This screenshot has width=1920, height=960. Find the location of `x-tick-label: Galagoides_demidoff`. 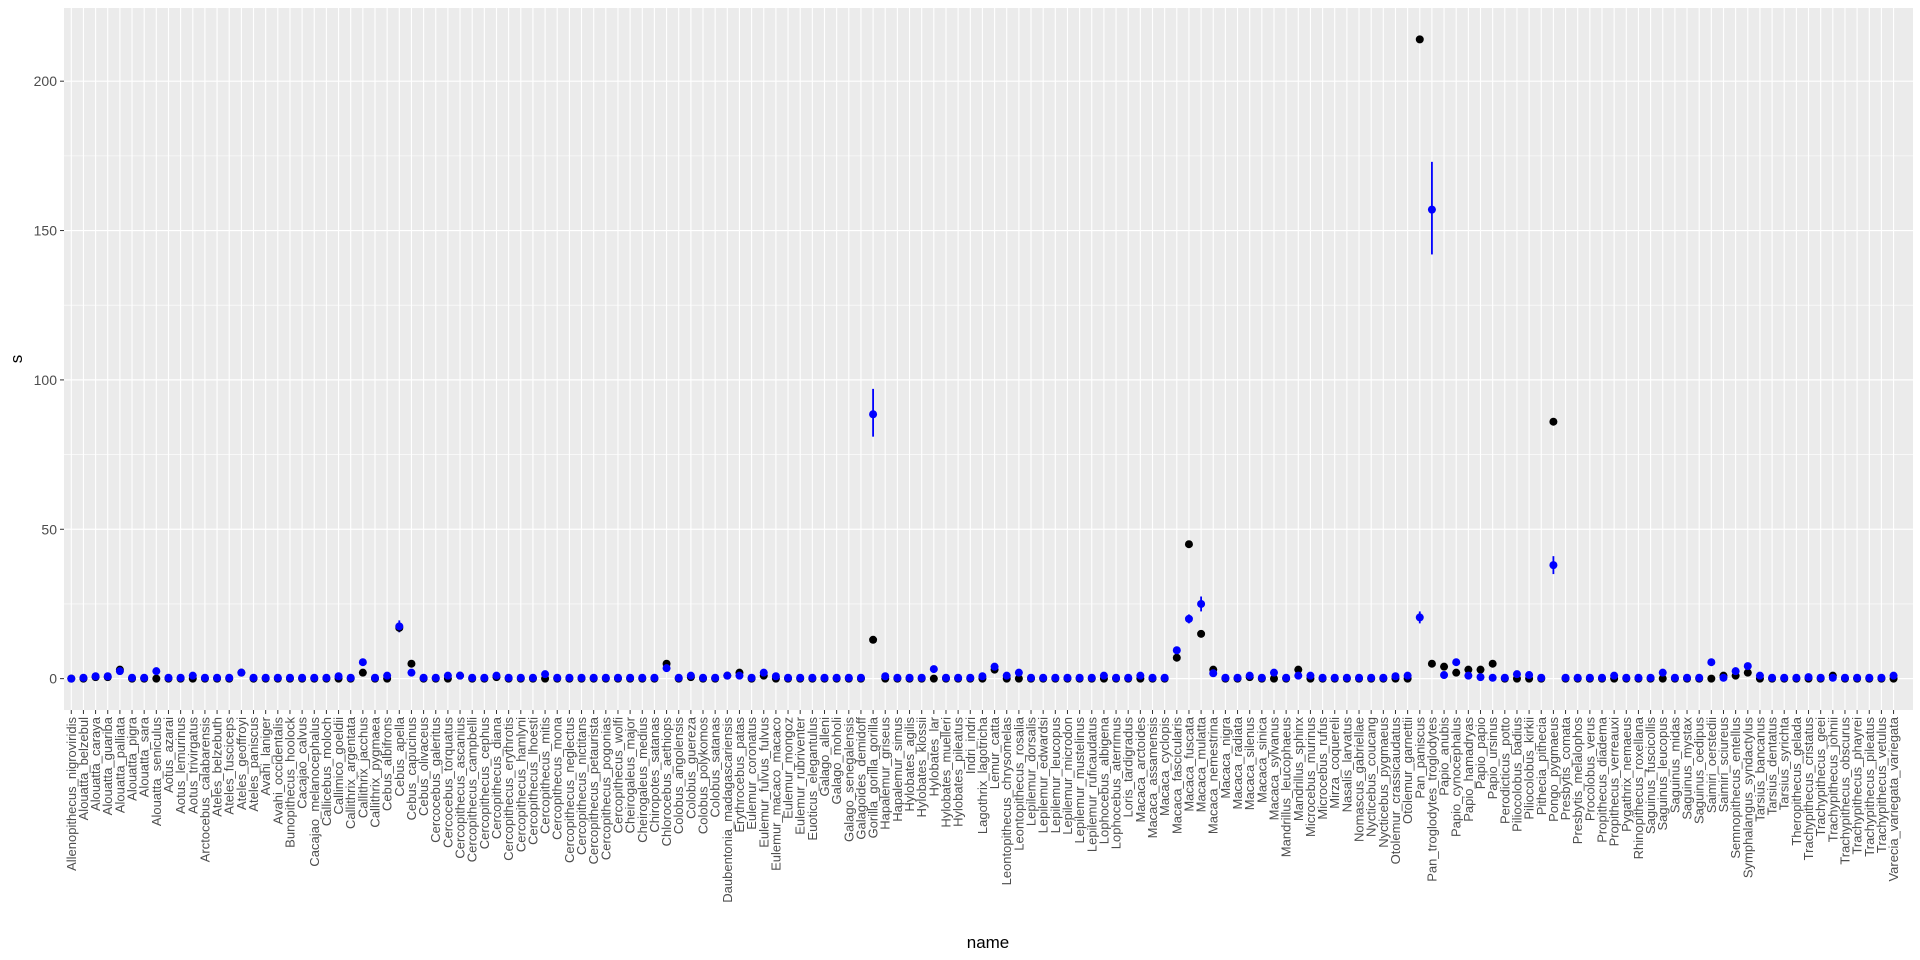

x-tick-label: Galagoides_demidoff is located at coordinates (860, 778).